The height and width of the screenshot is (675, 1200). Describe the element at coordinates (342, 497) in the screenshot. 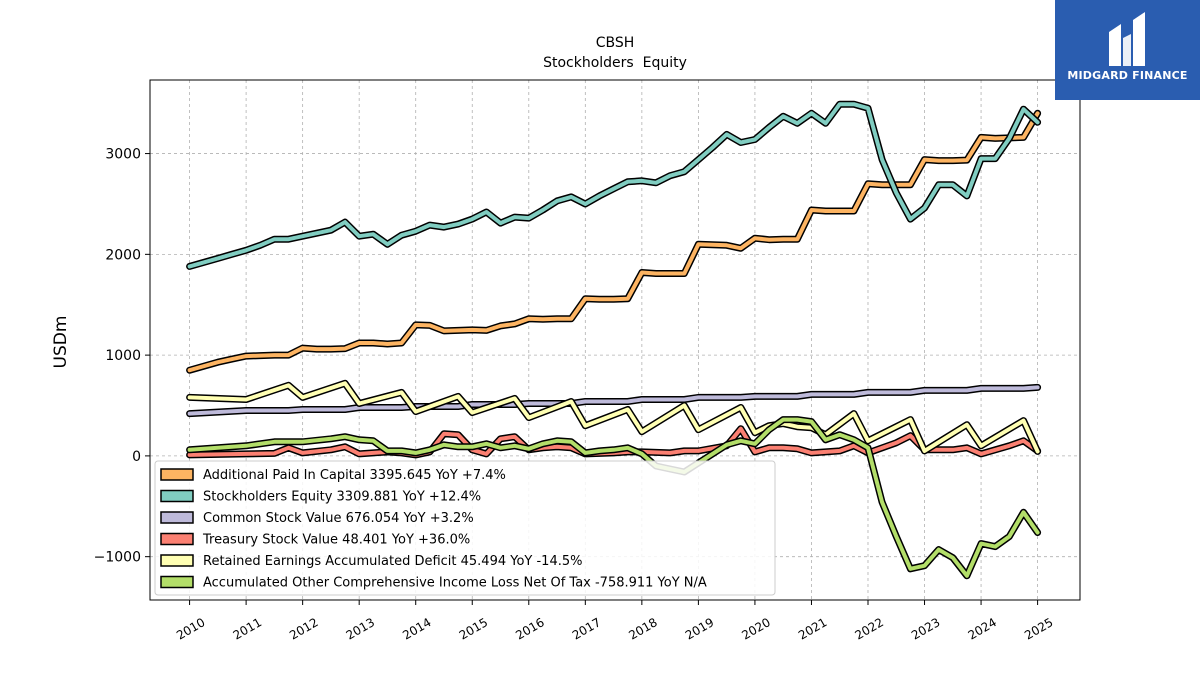

I see `legend-entry: Stockholders Equity 3309.881 YoY +12.4%` at that location.